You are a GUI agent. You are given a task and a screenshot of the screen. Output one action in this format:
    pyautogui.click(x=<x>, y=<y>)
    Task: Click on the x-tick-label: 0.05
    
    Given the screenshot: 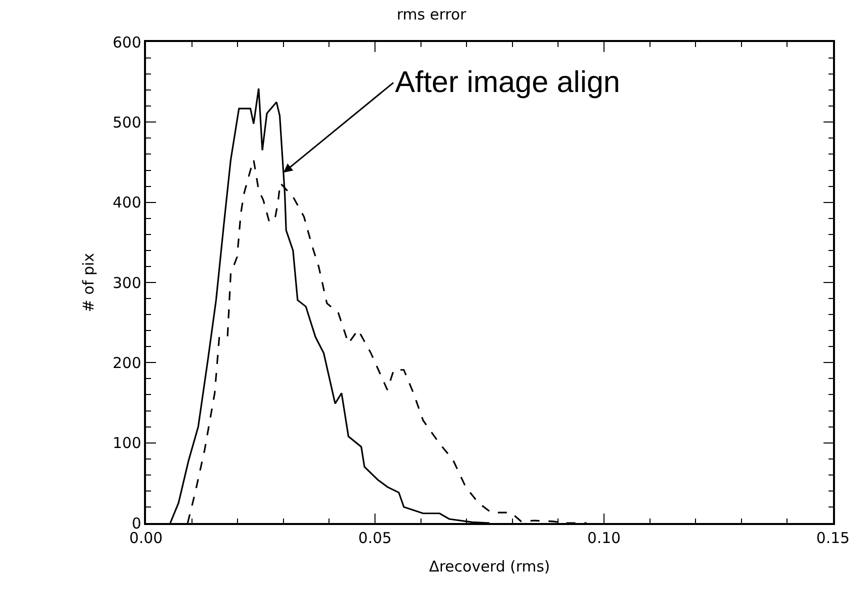 What is the action you would take?
    pyautogui.click(x=375, y=537)
    